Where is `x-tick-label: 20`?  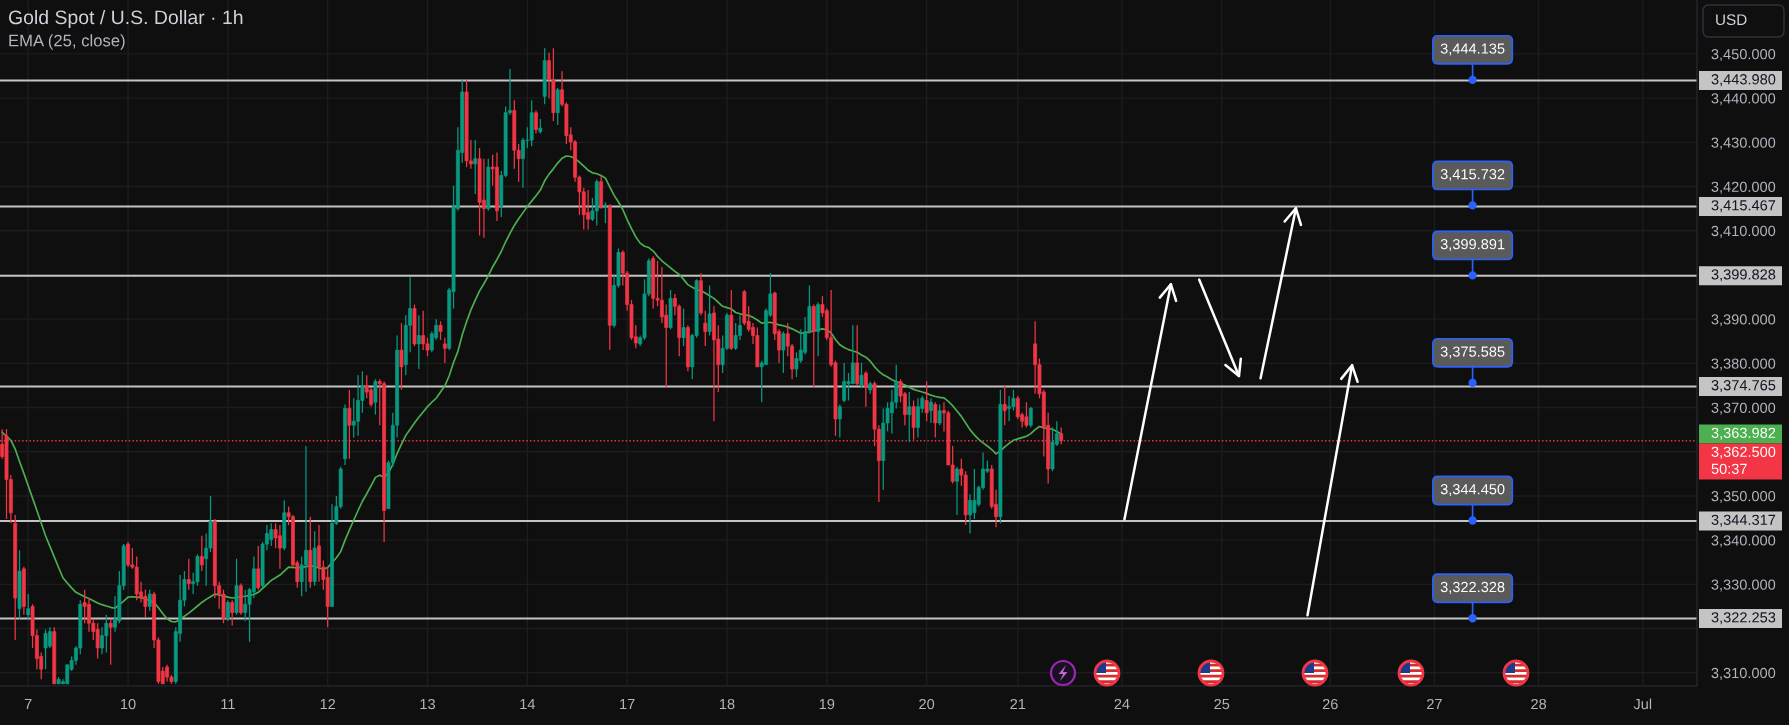 x-tick-label: 20 is located at coordinates (927, 704).